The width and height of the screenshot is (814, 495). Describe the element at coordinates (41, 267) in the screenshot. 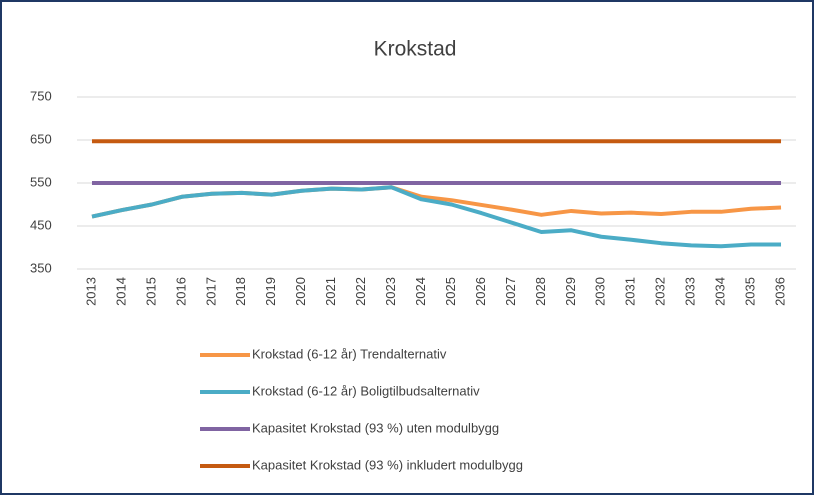

I see `y-tick-label: 350` at that location.